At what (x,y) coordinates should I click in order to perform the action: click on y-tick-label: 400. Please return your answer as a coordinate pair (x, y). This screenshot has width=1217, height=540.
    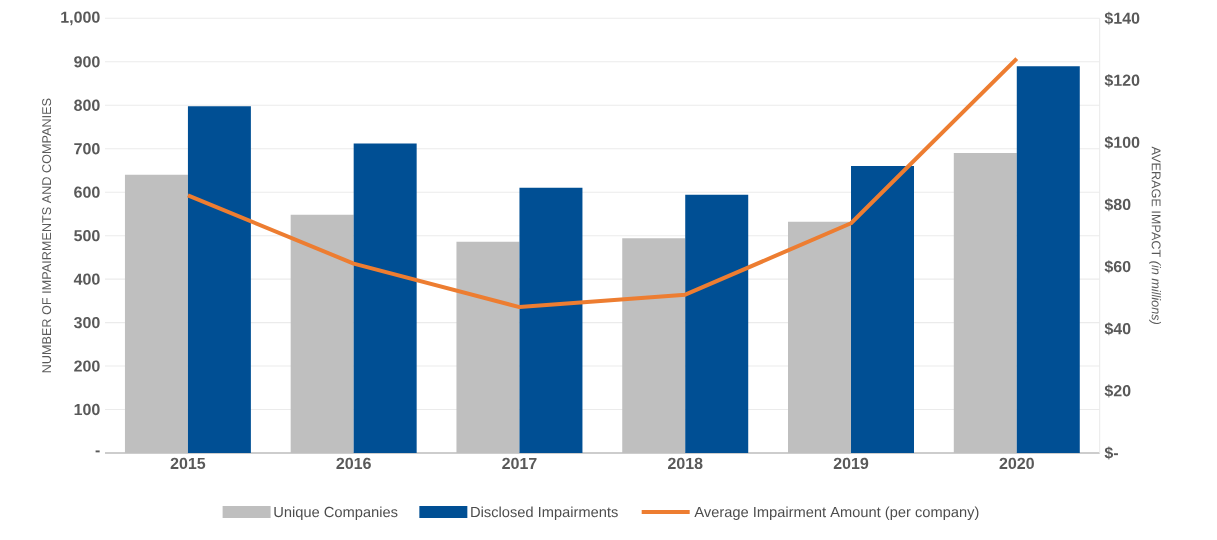
    Looking at the image, I should click on (86, 279).